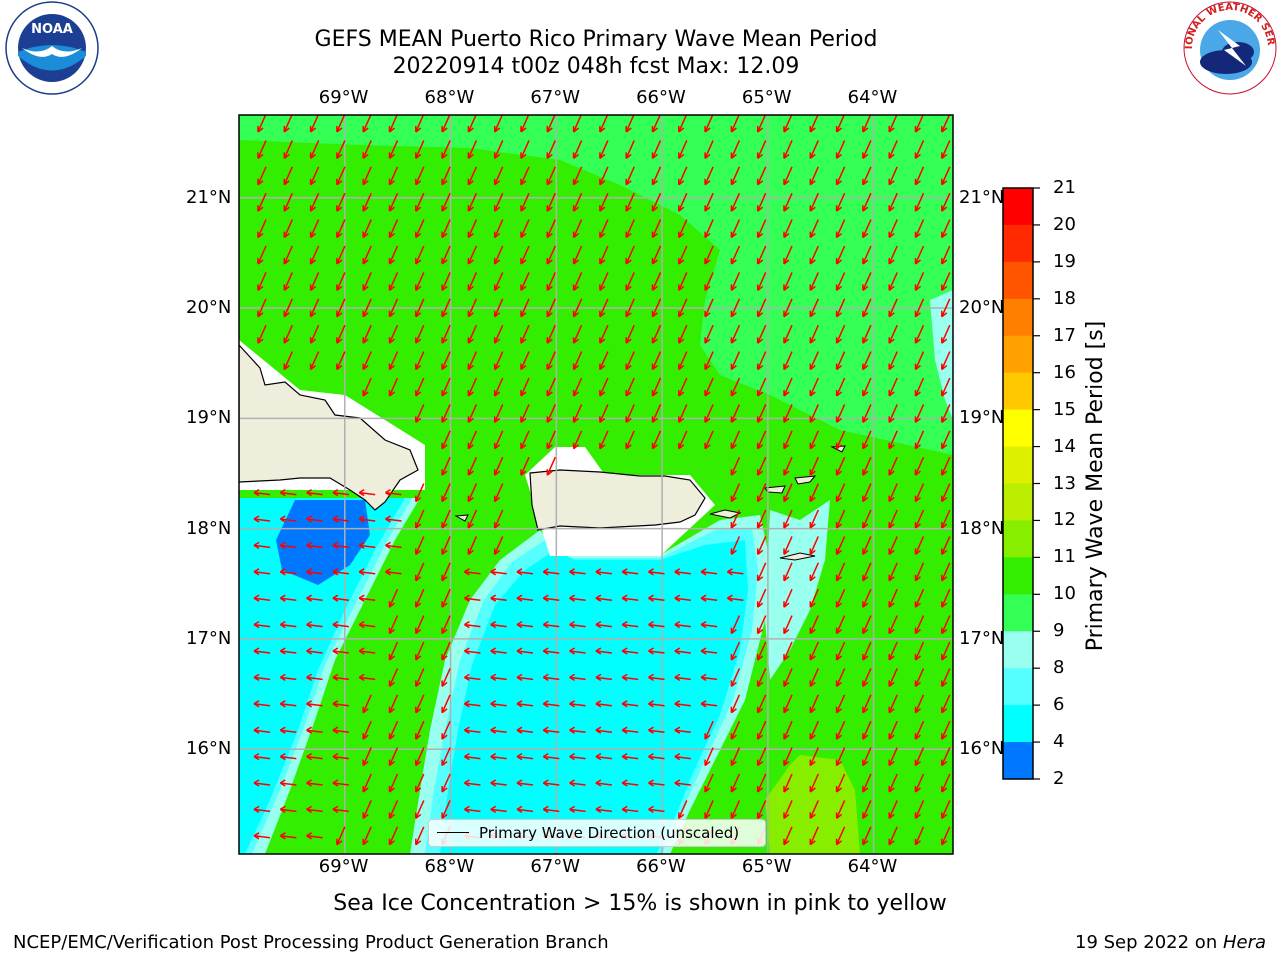  What do you see at coordinates (982, 308) in the screenshot?
I see `lat-tick-label-right: 20°N` at bounding box center [982, 308].